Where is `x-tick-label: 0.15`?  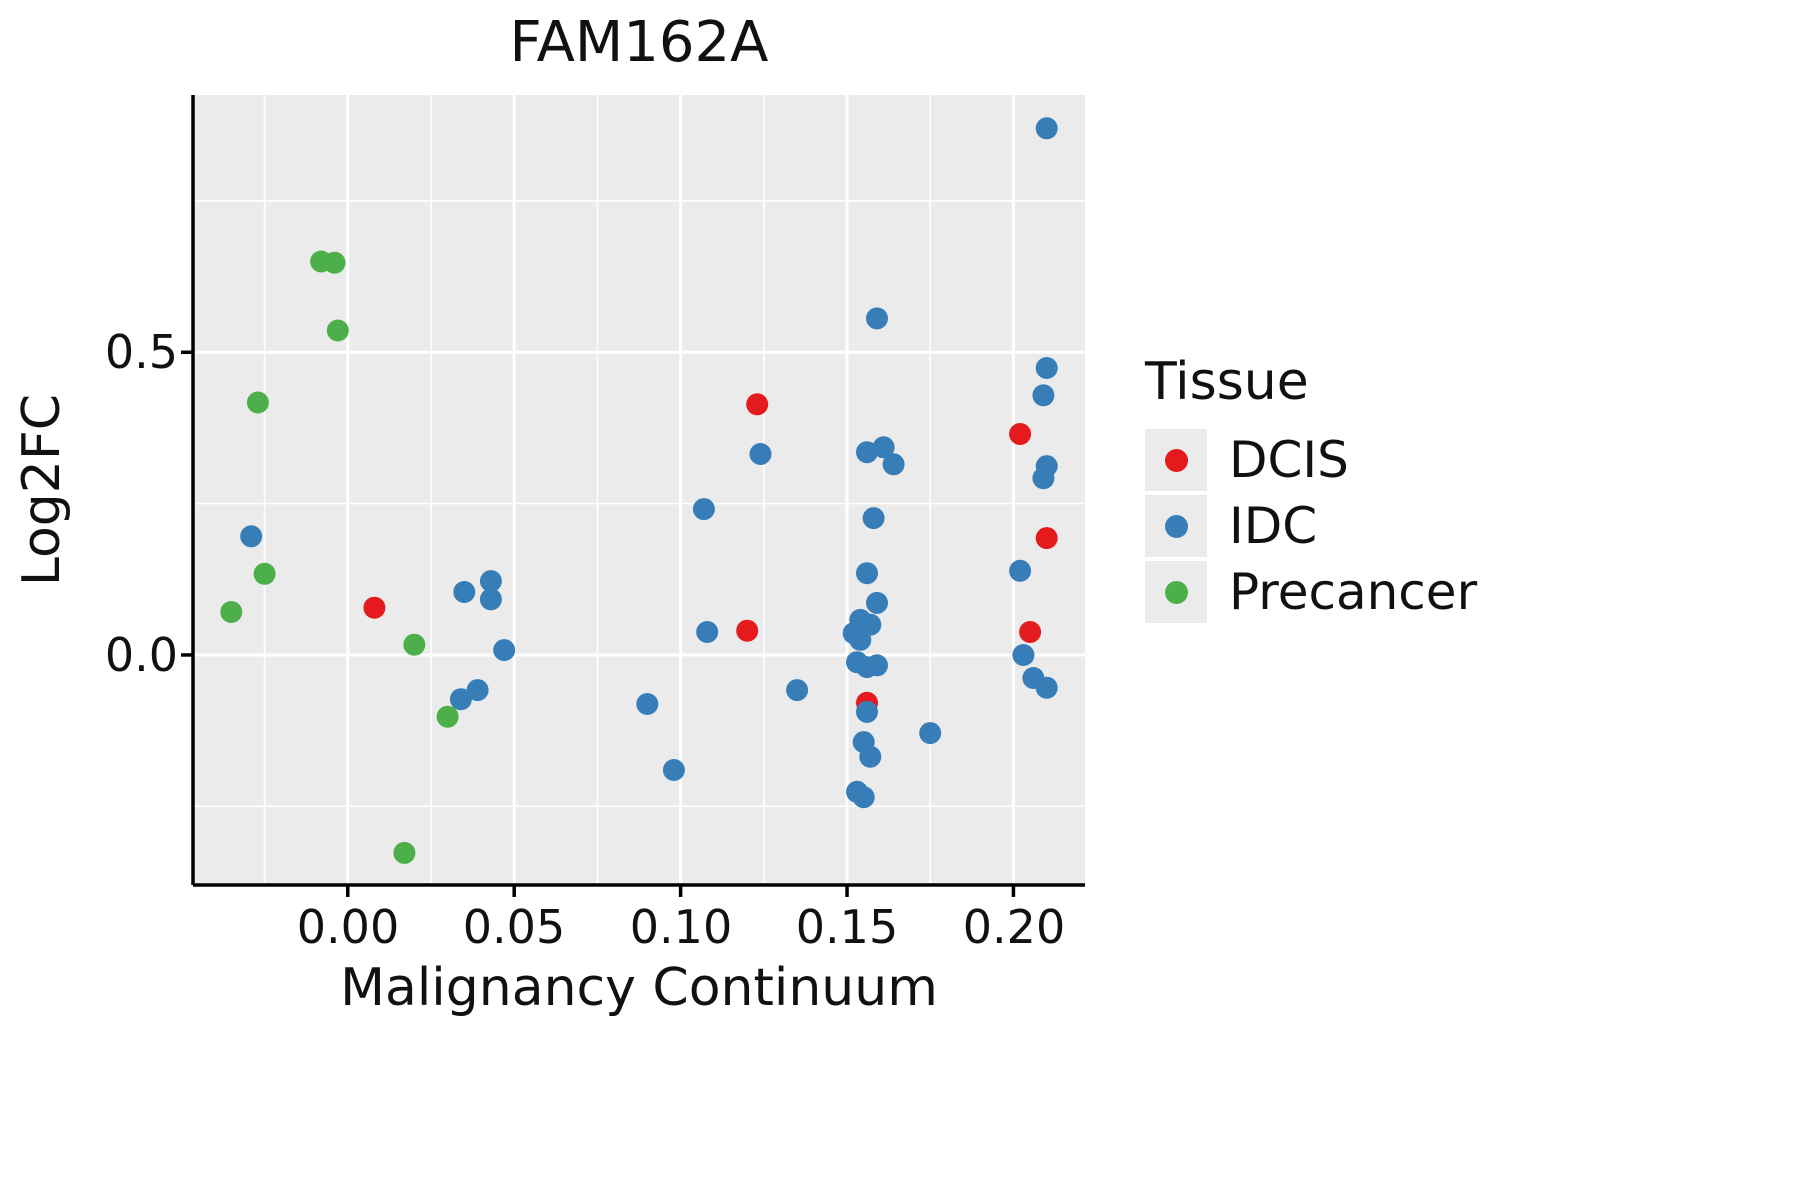 x-tick-label: 0.15 is located at coordinates (847, 927).